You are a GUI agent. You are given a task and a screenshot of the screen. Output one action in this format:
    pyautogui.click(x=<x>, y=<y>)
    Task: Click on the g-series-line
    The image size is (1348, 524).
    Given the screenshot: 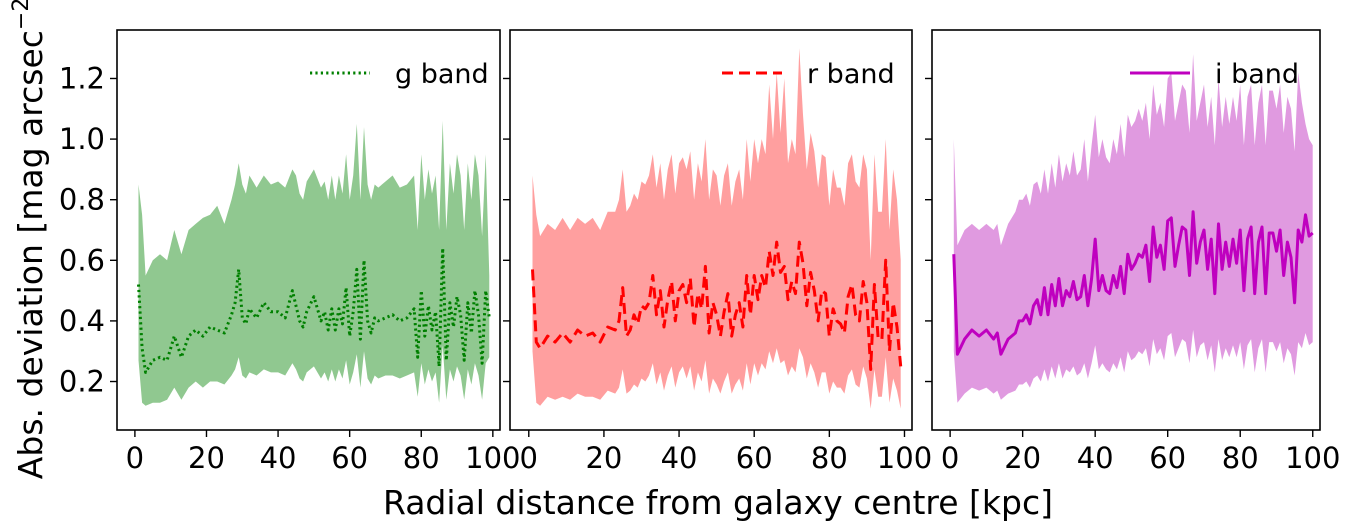 What is the action you would take?
    pyautogui.click(x=314, y=310)
    